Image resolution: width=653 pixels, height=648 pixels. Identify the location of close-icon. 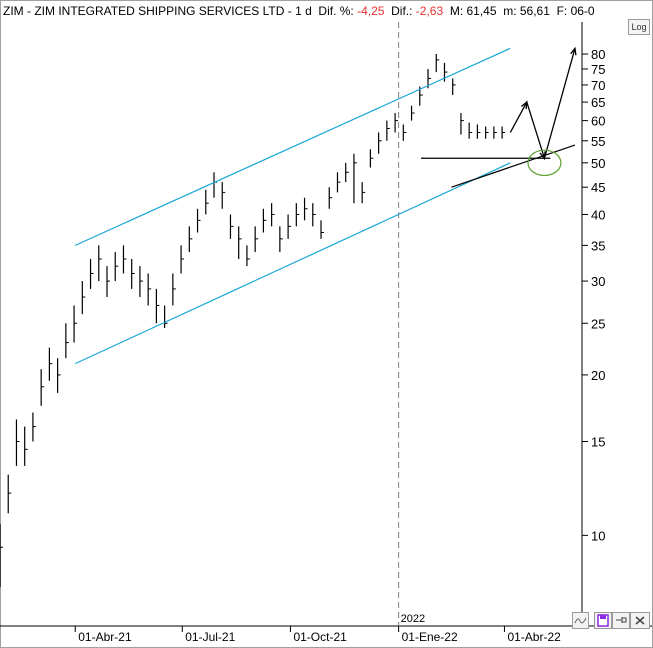
(640, 620).